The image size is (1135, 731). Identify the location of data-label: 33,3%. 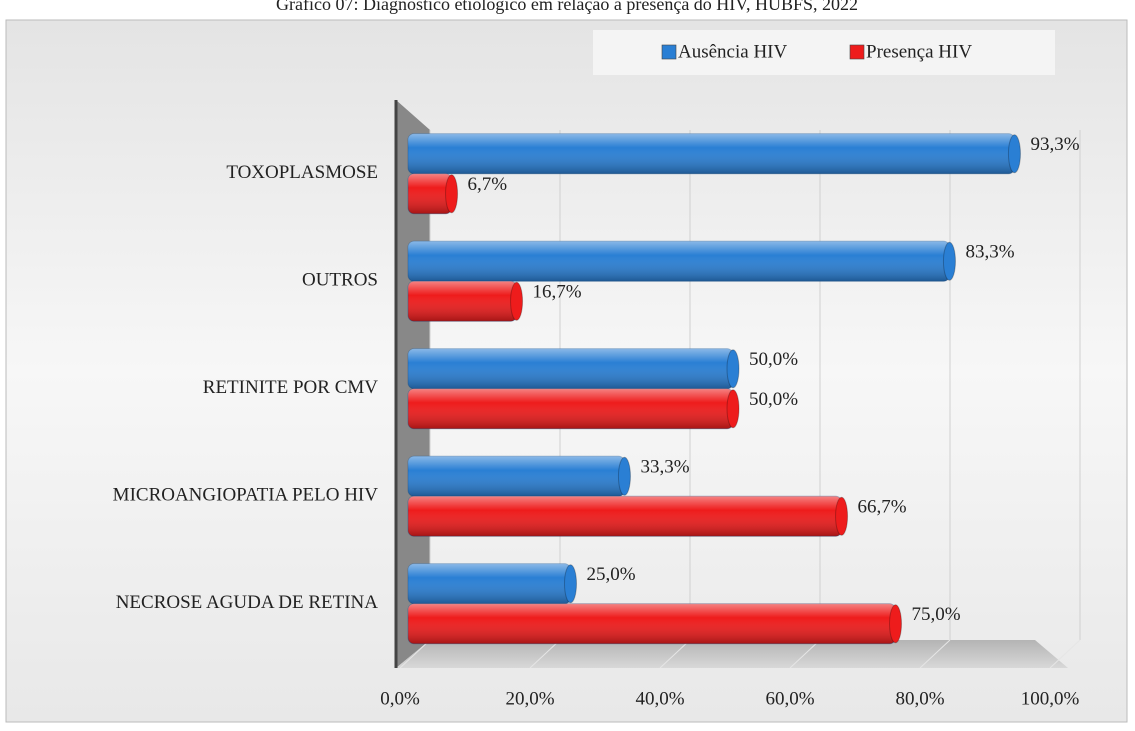
(664, 467).